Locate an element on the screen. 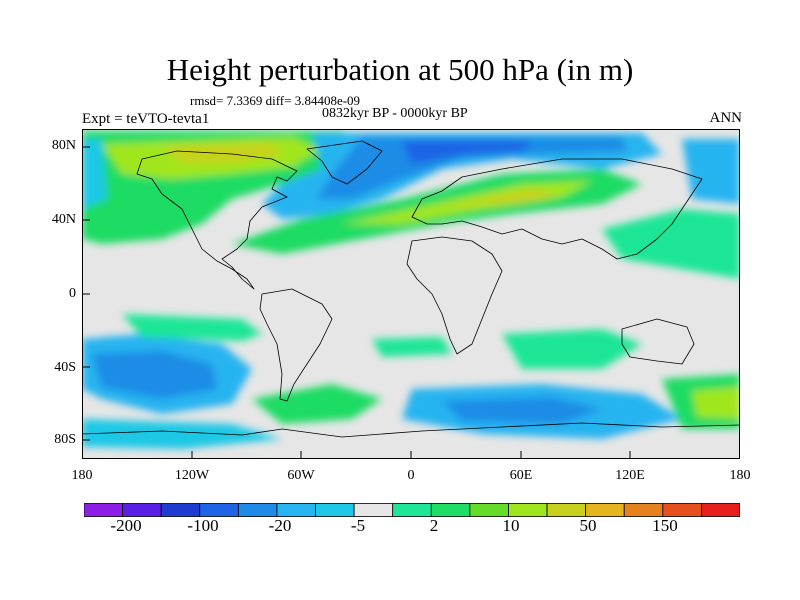 This screenshot has width=800, height=600. contour-positive-south-atlantic-small is located at coordinates (412, 347).